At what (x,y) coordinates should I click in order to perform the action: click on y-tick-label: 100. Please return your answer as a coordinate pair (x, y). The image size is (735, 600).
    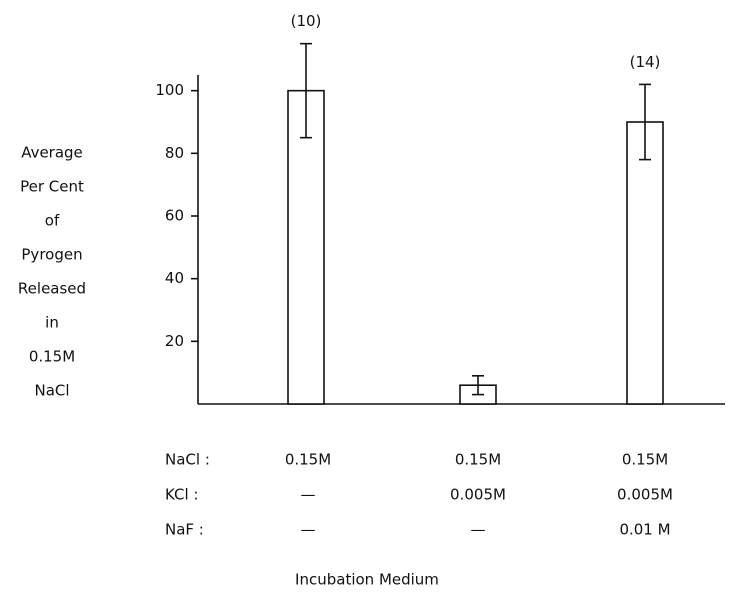
    Looking at the image, I should click on (169, 90).